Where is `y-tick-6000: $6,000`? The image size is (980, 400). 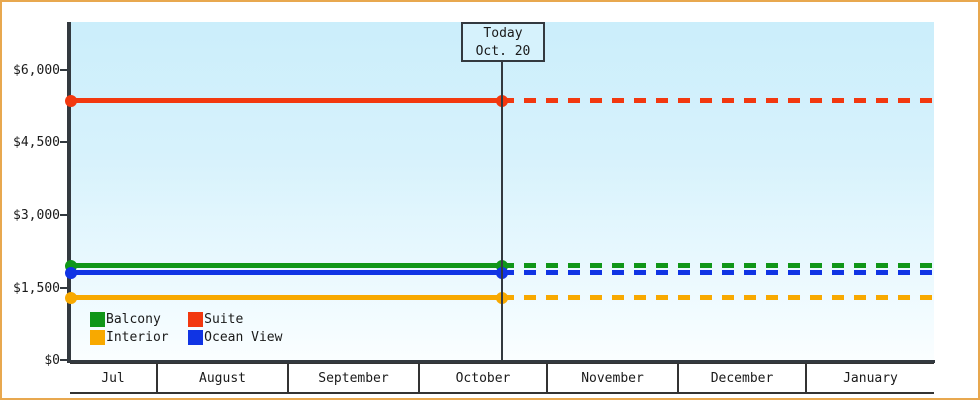 y-tick-6000: $6,000 is located at coordinates (34, 70).